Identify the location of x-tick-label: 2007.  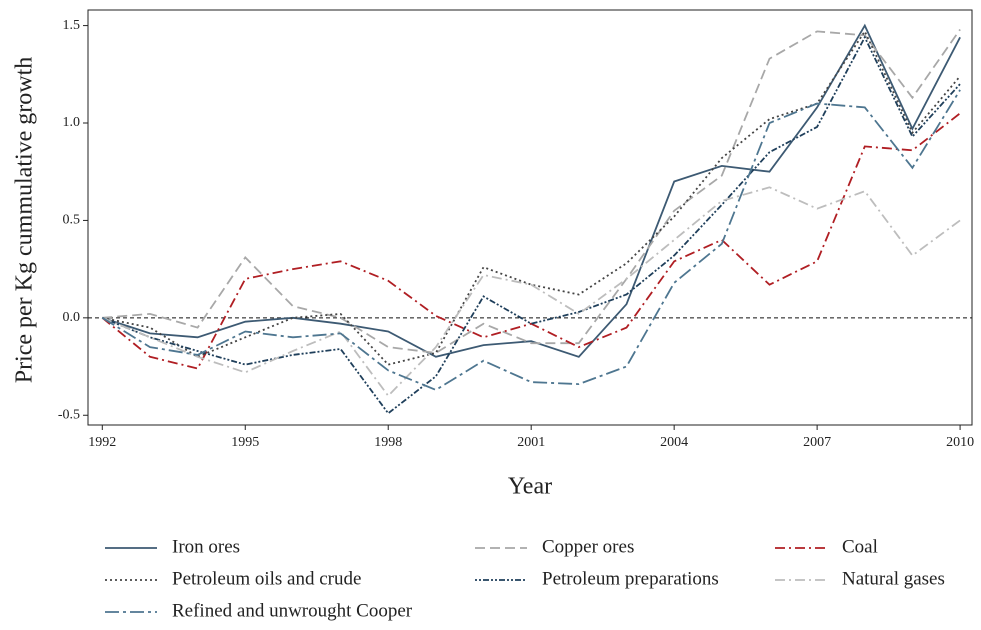
(817, 442).